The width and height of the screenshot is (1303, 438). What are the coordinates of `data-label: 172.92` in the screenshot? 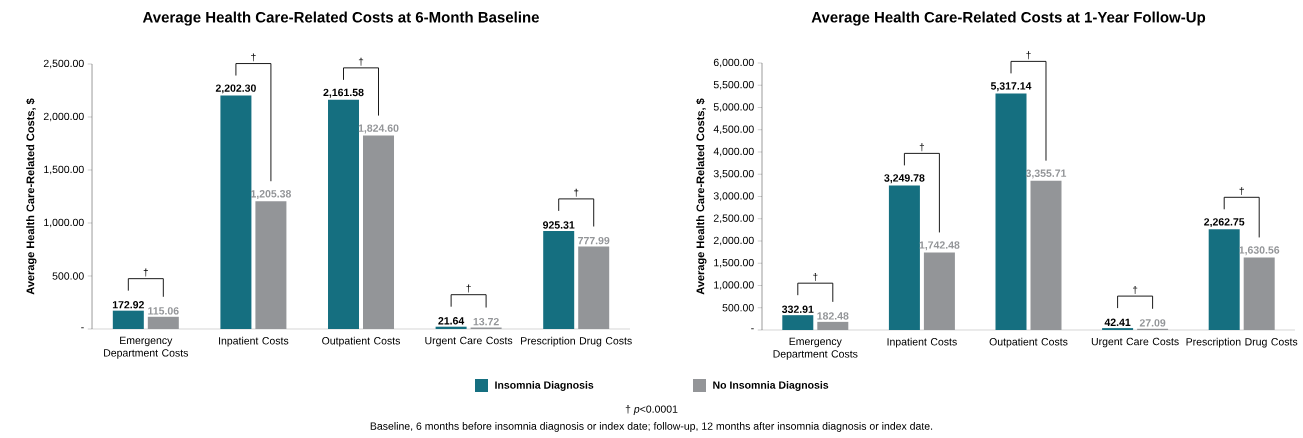 It's located at (128, 305).